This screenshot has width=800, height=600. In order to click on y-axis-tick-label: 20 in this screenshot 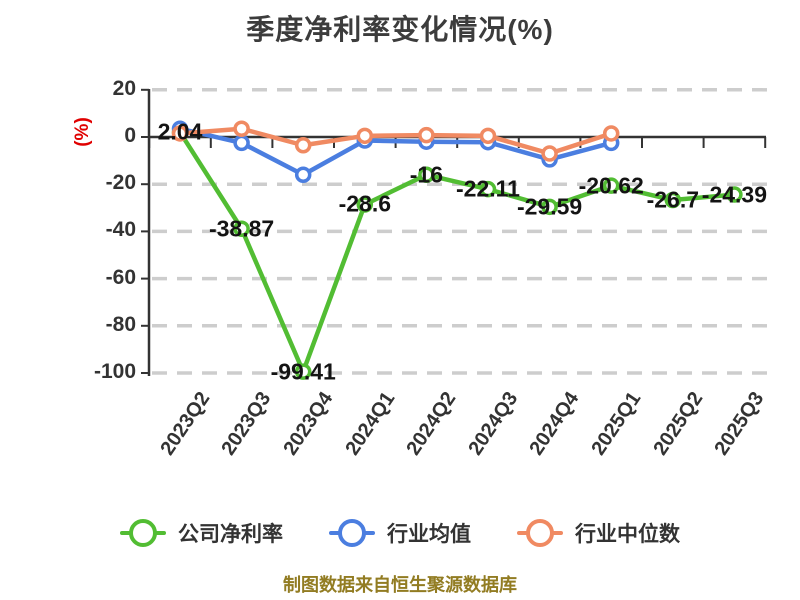, I will do `click(124, 88)`.